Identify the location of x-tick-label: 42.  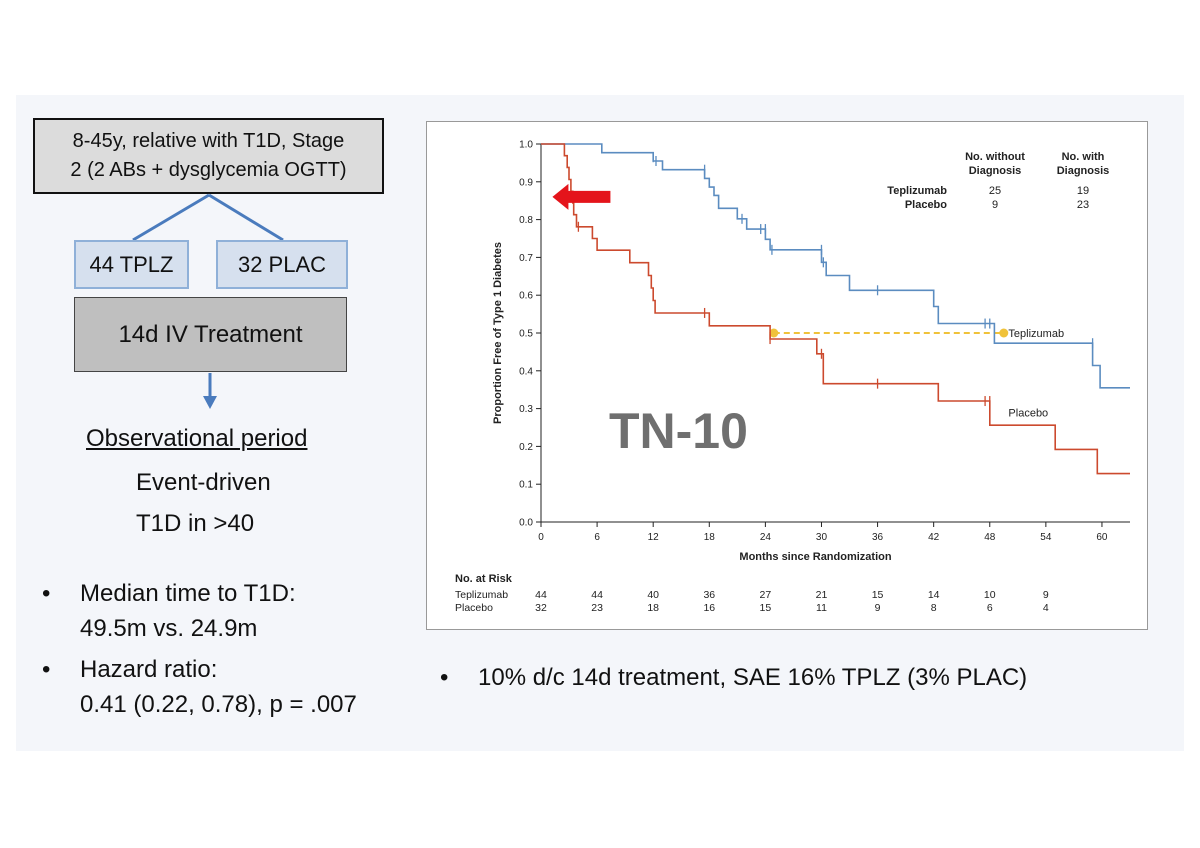
(934, 537).